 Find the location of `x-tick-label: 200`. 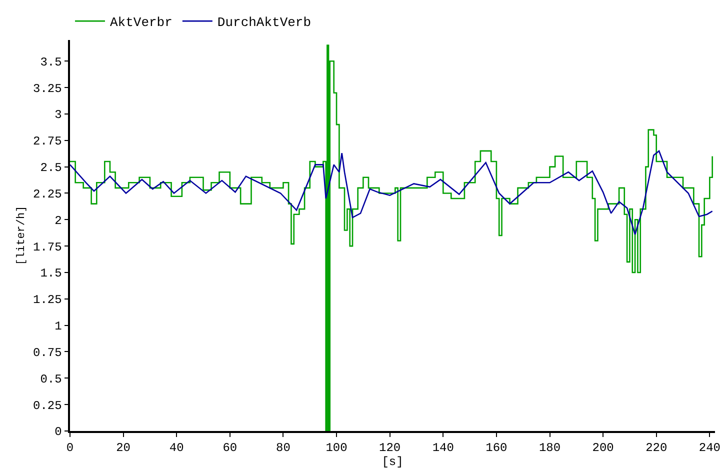

x-tick-label: 200 is located at coordinates (603, 448).